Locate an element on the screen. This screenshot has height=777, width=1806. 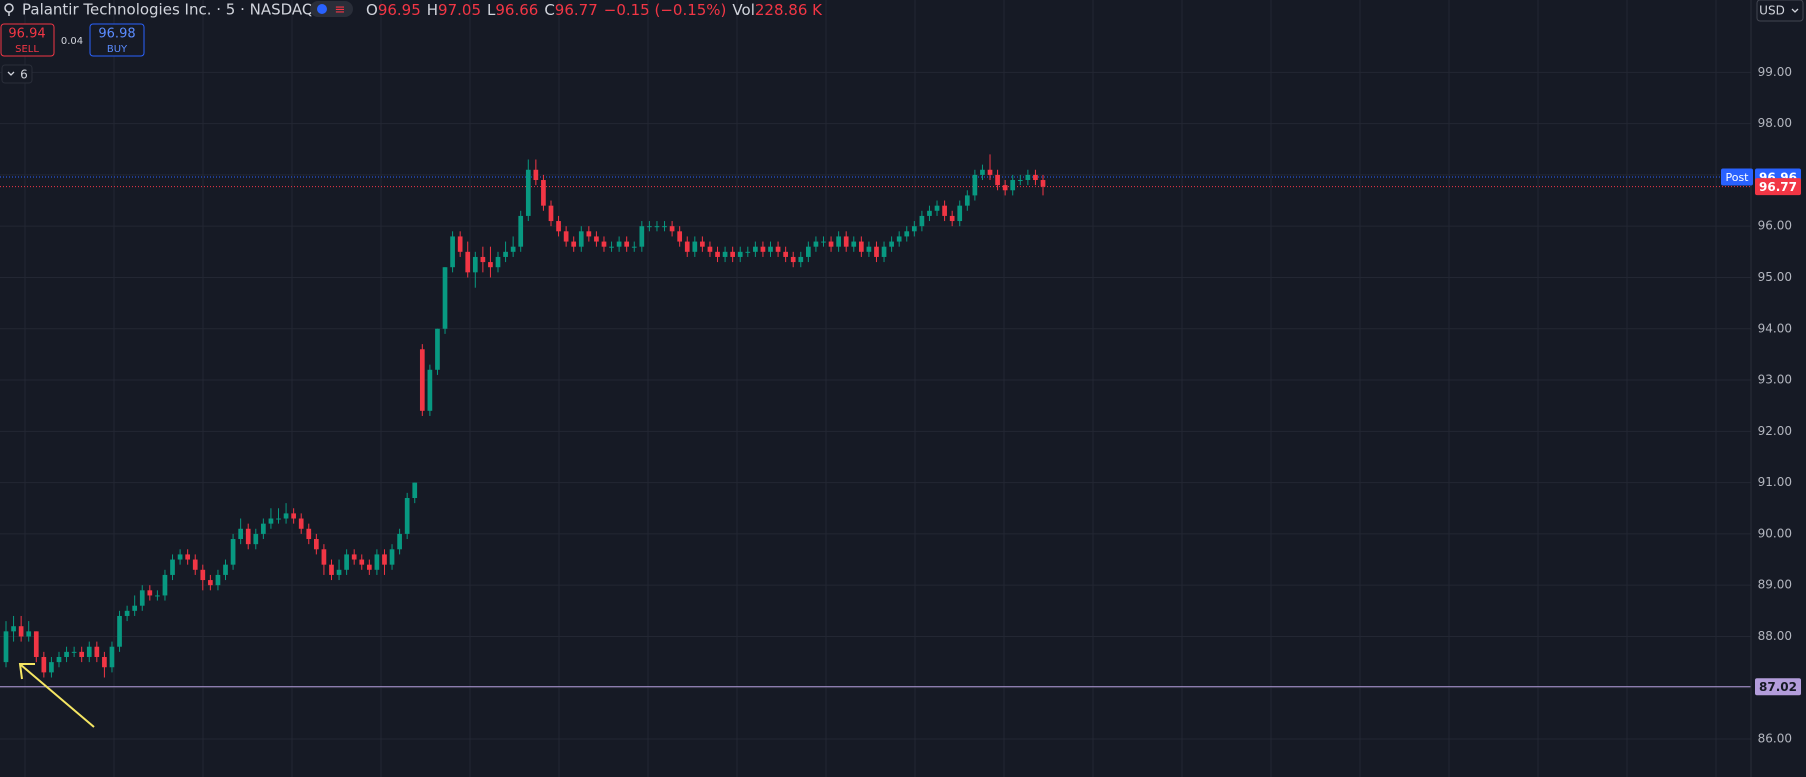
ohlc-key: L is located at coordinates (491, 10).